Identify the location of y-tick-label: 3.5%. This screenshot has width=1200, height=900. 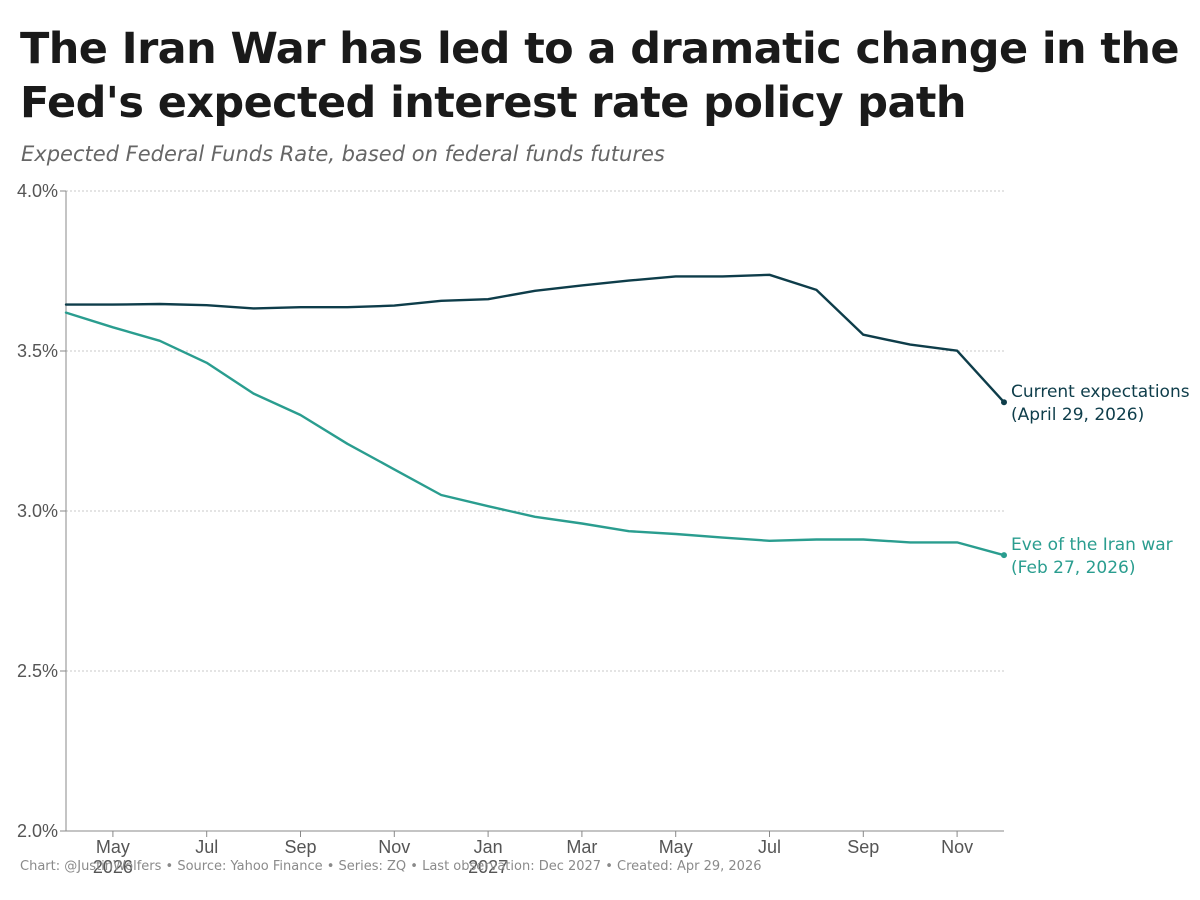
(37, 351).